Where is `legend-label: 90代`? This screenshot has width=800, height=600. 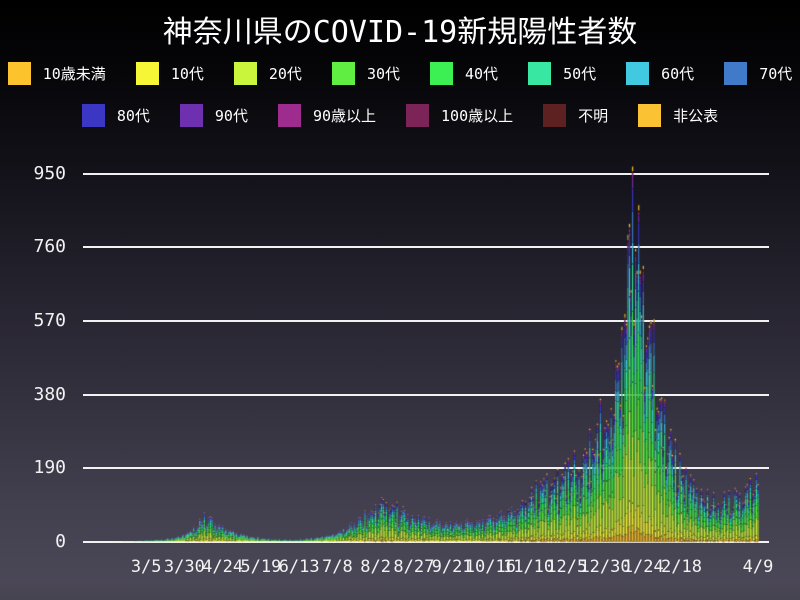
legend-label: 90代 is located at coordinates (231, 116).